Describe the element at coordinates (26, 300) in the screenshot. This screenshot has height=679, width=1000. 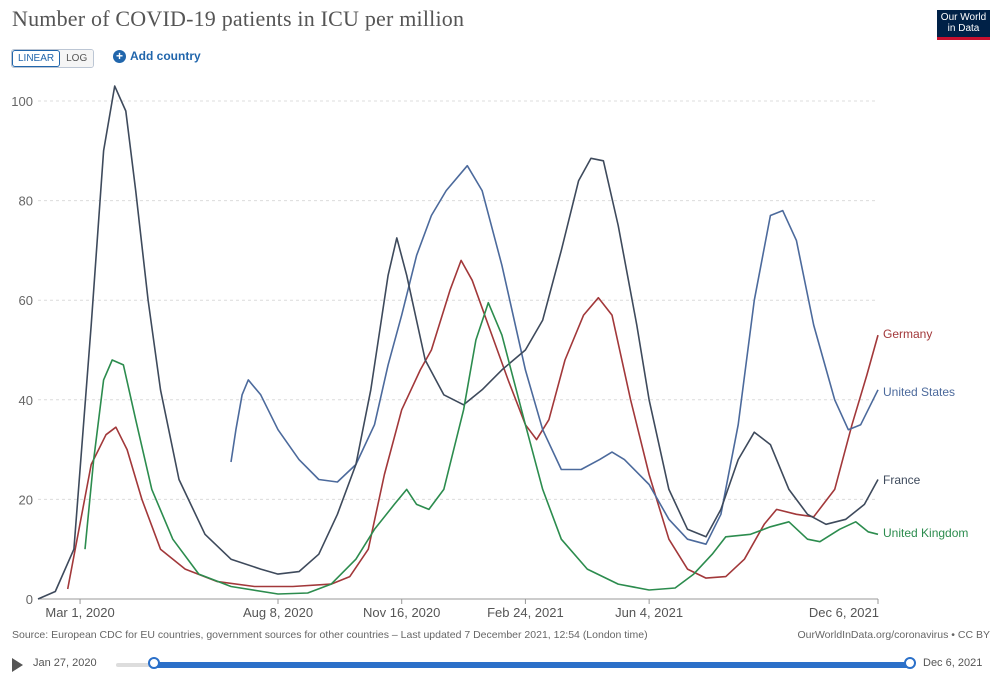
I see `y-tick-label: 60` at that location.